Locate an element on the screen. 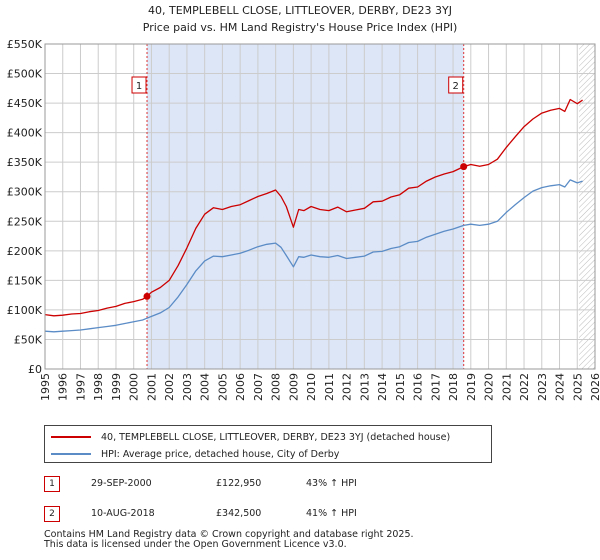  x-tick-label: 1995 is located at coordinates (45, 387).